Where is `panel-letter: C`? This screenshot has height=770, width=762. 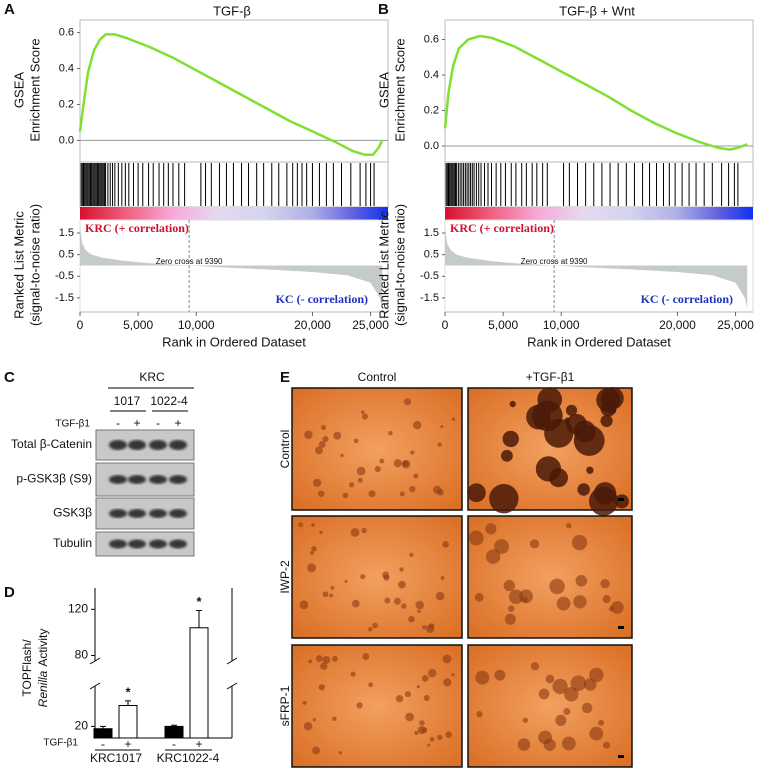
panel-letter: C is located at coordinates (9, 377).